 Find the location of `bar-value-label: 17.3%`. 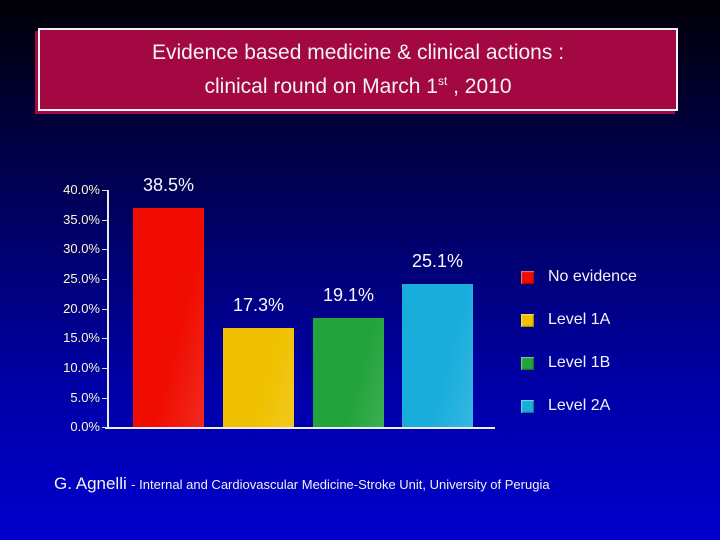

bar-value-label: 17.3% is located at coordinates (258, 305).